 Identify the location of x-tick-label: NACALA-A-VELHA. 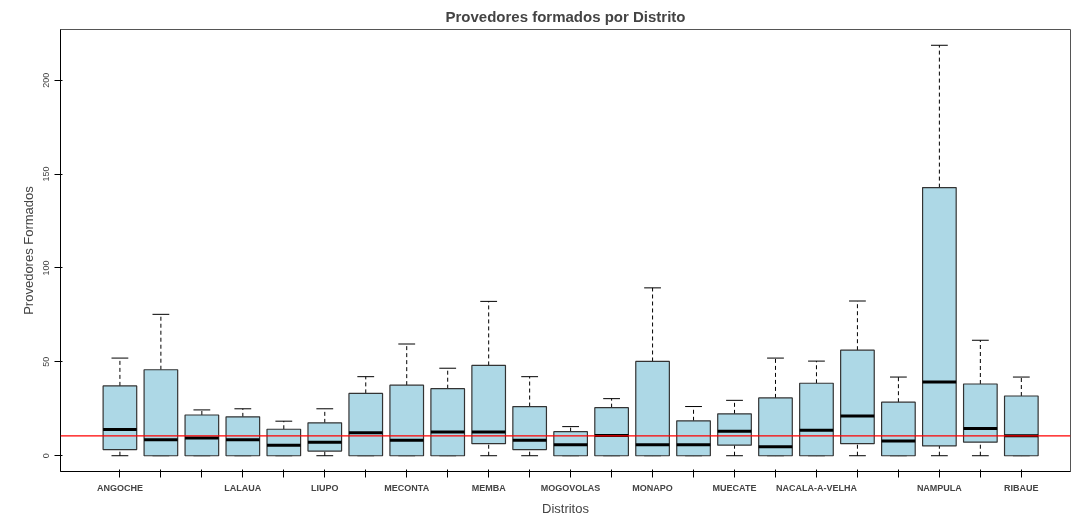
(816, 487).